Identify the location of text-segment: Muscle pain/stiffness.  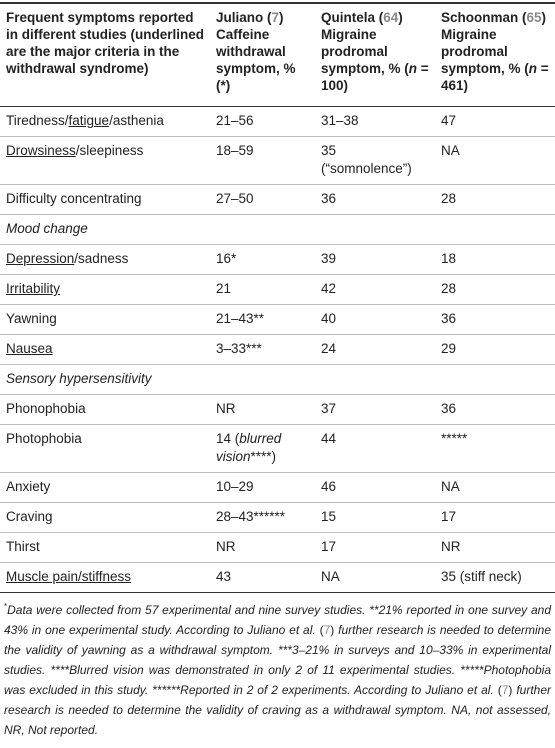
(69, 576).